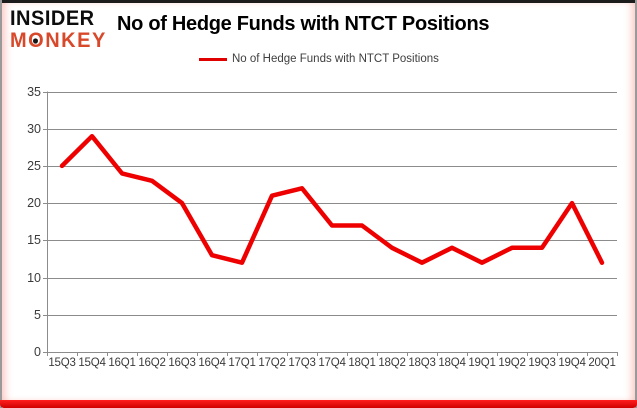  Describe the element at coordinates (37, 352) in the screenshot. I see `y-tick-label: 0` at that location.